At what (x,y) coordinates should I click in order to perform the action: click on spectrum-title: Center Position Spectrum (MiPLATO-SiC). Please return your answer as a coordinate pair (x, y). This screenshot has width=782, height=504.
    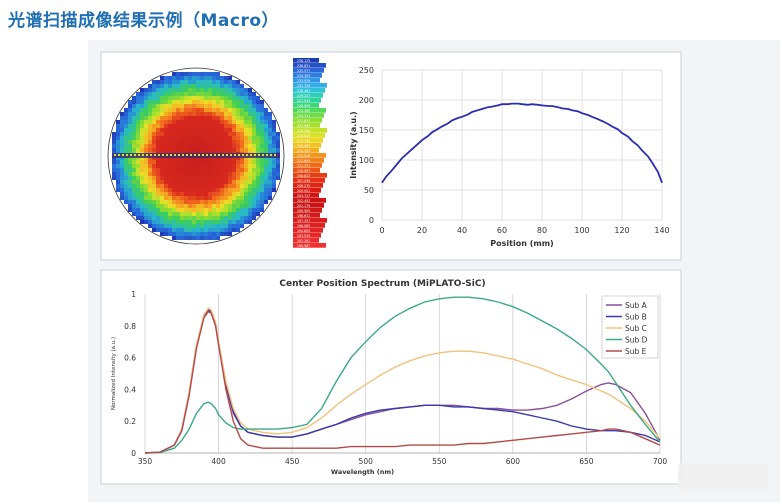
    Looking at the image, I should click on (382, 284).